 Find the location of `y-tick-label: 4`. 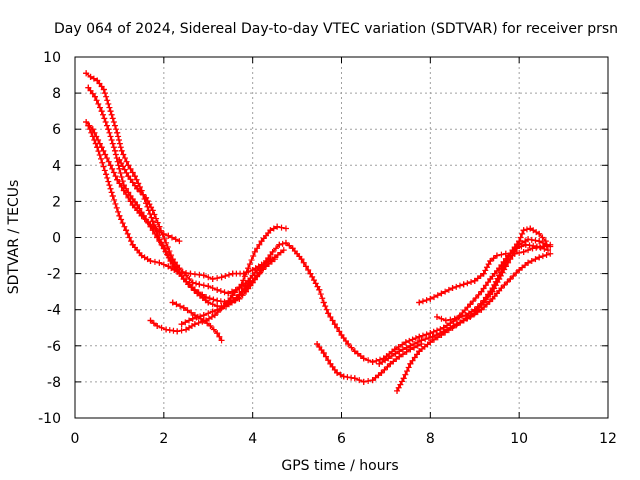

y-tick-label: 4 is located at coordinates (56, 166).